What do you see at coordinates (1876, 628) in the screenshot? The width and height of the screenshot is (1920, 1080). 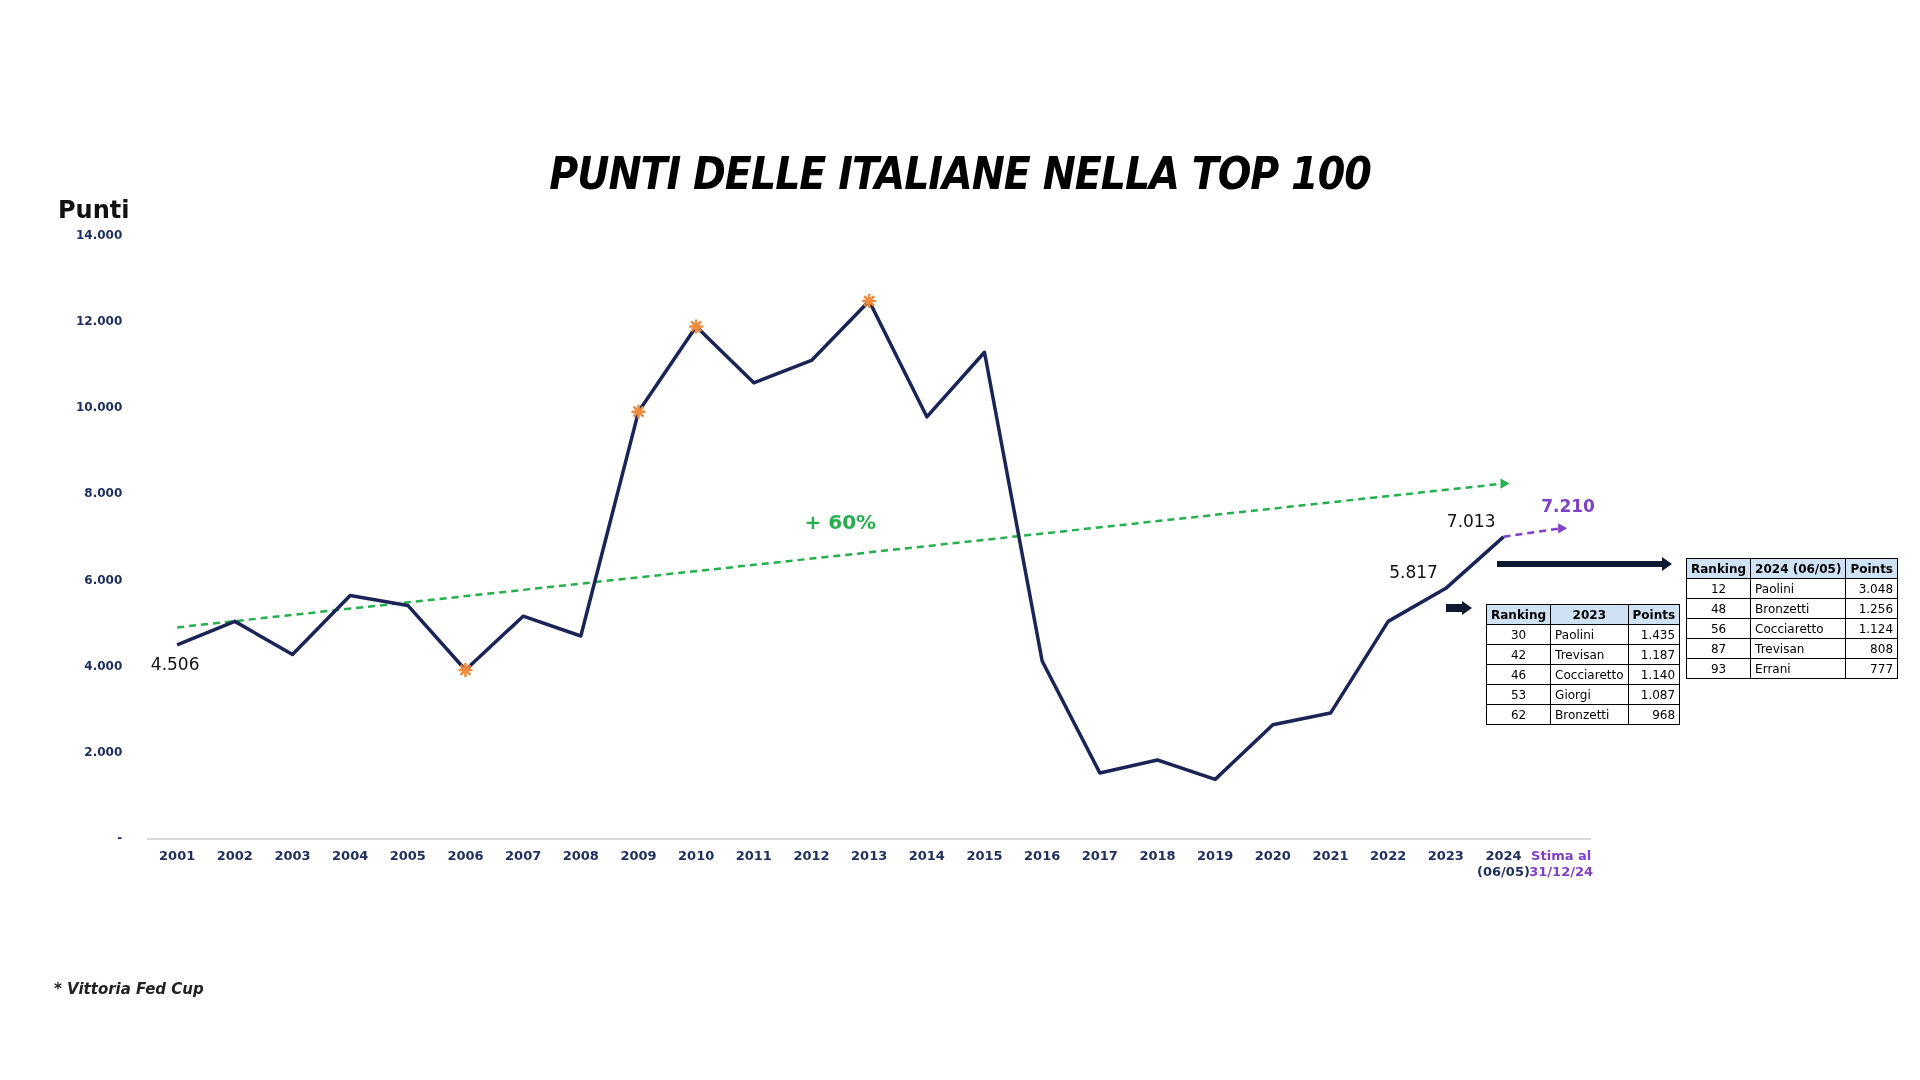 I see `text: 1.124` at bounding box center [1876, 628].